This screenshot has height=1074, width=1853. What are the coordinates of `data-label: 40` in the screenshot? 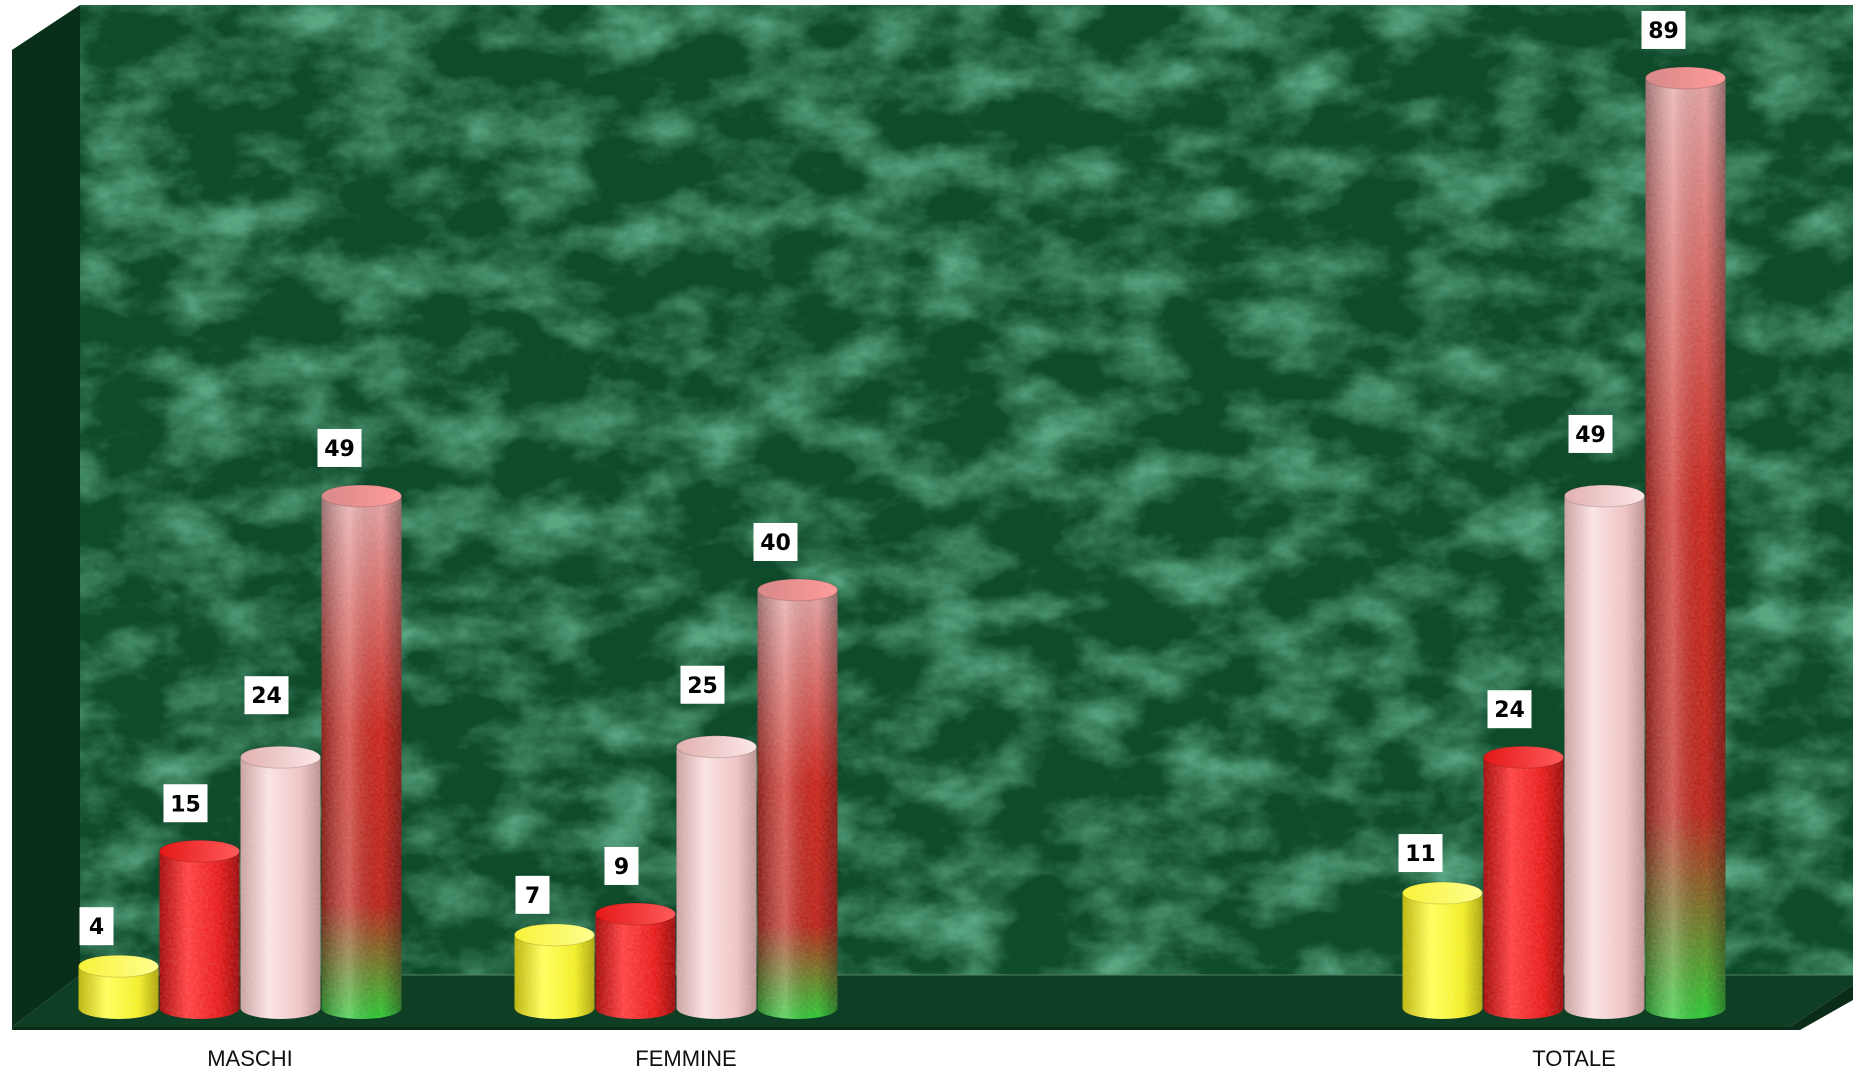 It's located at (775, 542).